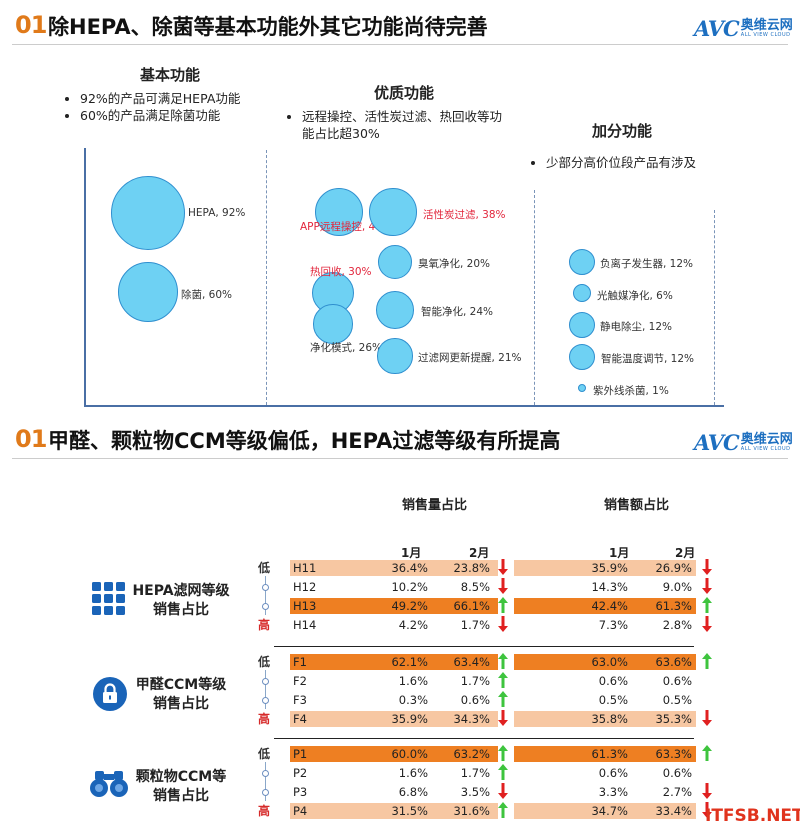  I want to click on amt-month1-value: 0.5%, so click(613, 700).